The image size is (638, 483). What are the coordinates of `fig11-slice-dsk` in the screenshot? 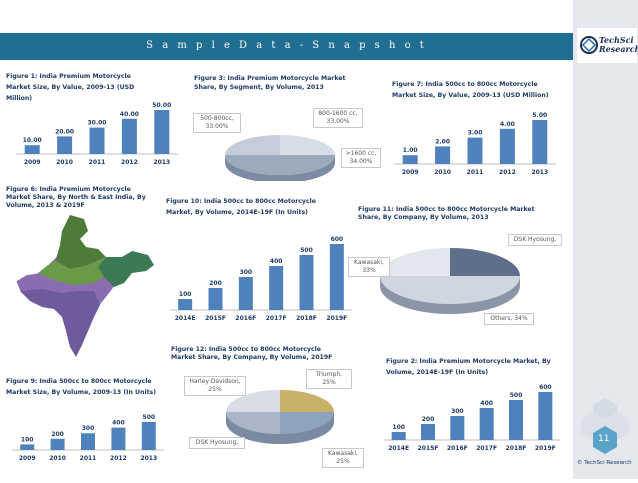 It's located at (485, 262).